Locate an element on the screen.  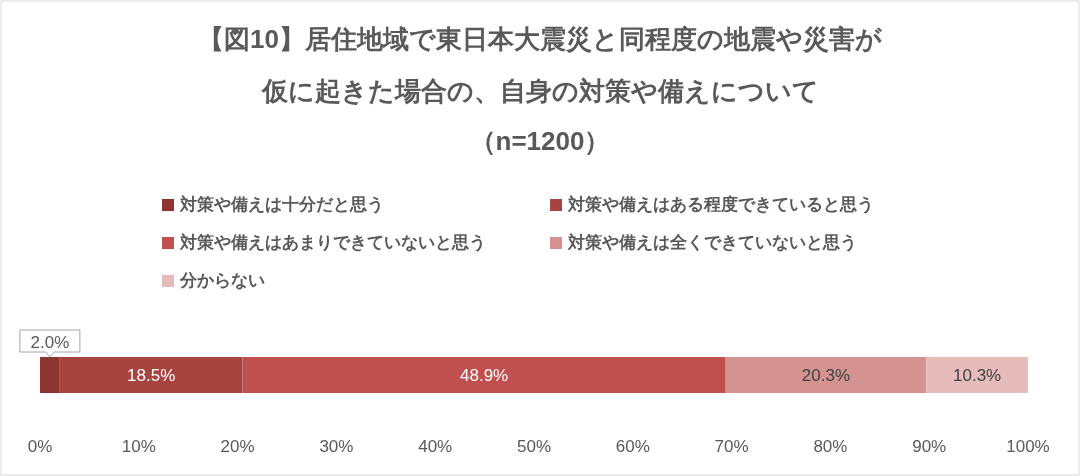
x-tick-label: 20% is located at coordinates (237, 446).